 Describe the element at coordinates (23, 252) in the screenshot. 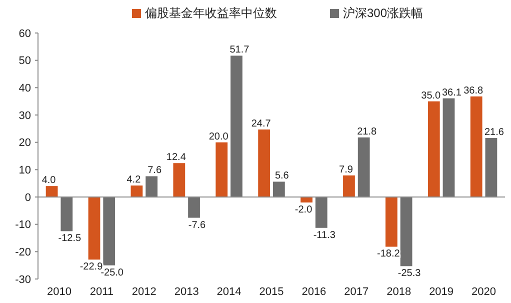

I see `y-tick-label: -20` at that location.